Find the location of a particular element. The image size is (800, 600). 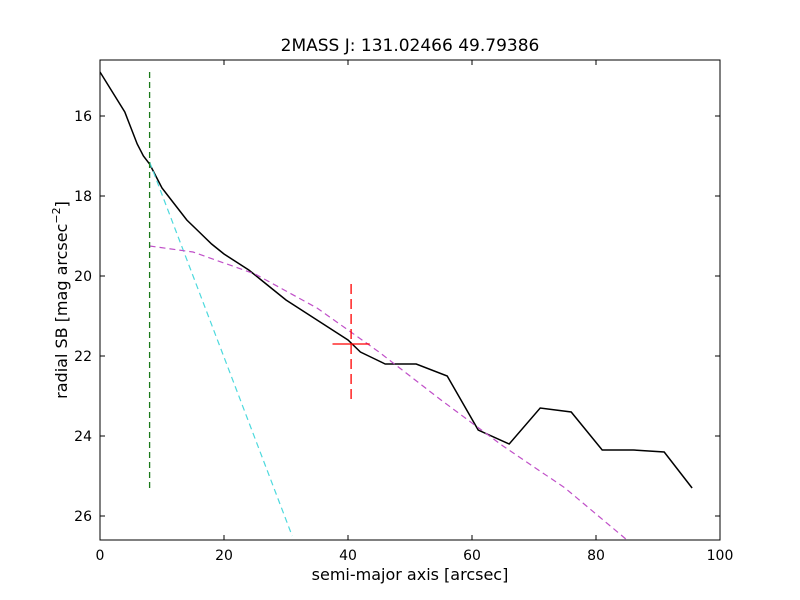

y-axis-label-exponent: −2 is located at coordinates (56, 215).